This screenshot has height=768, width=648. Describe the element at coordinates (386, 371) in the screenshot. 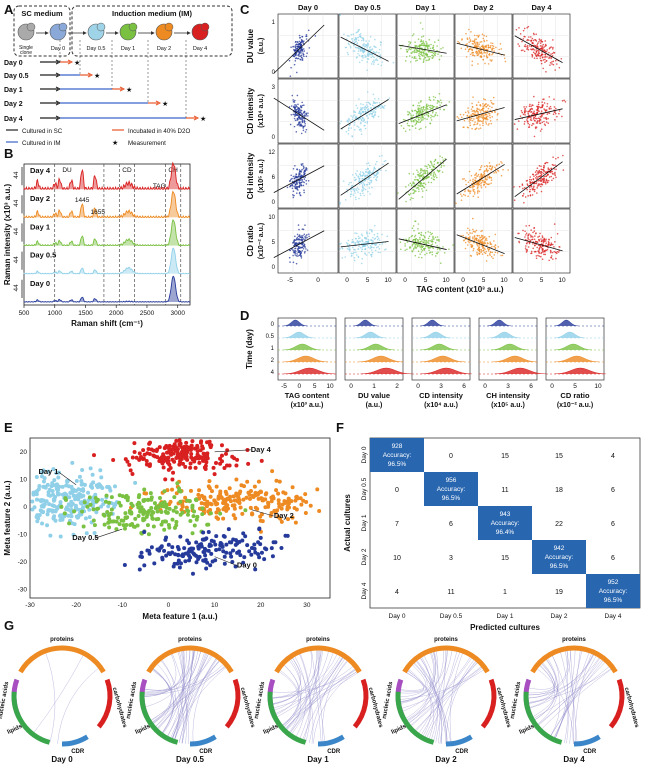

I see `violin-shape` at that location.